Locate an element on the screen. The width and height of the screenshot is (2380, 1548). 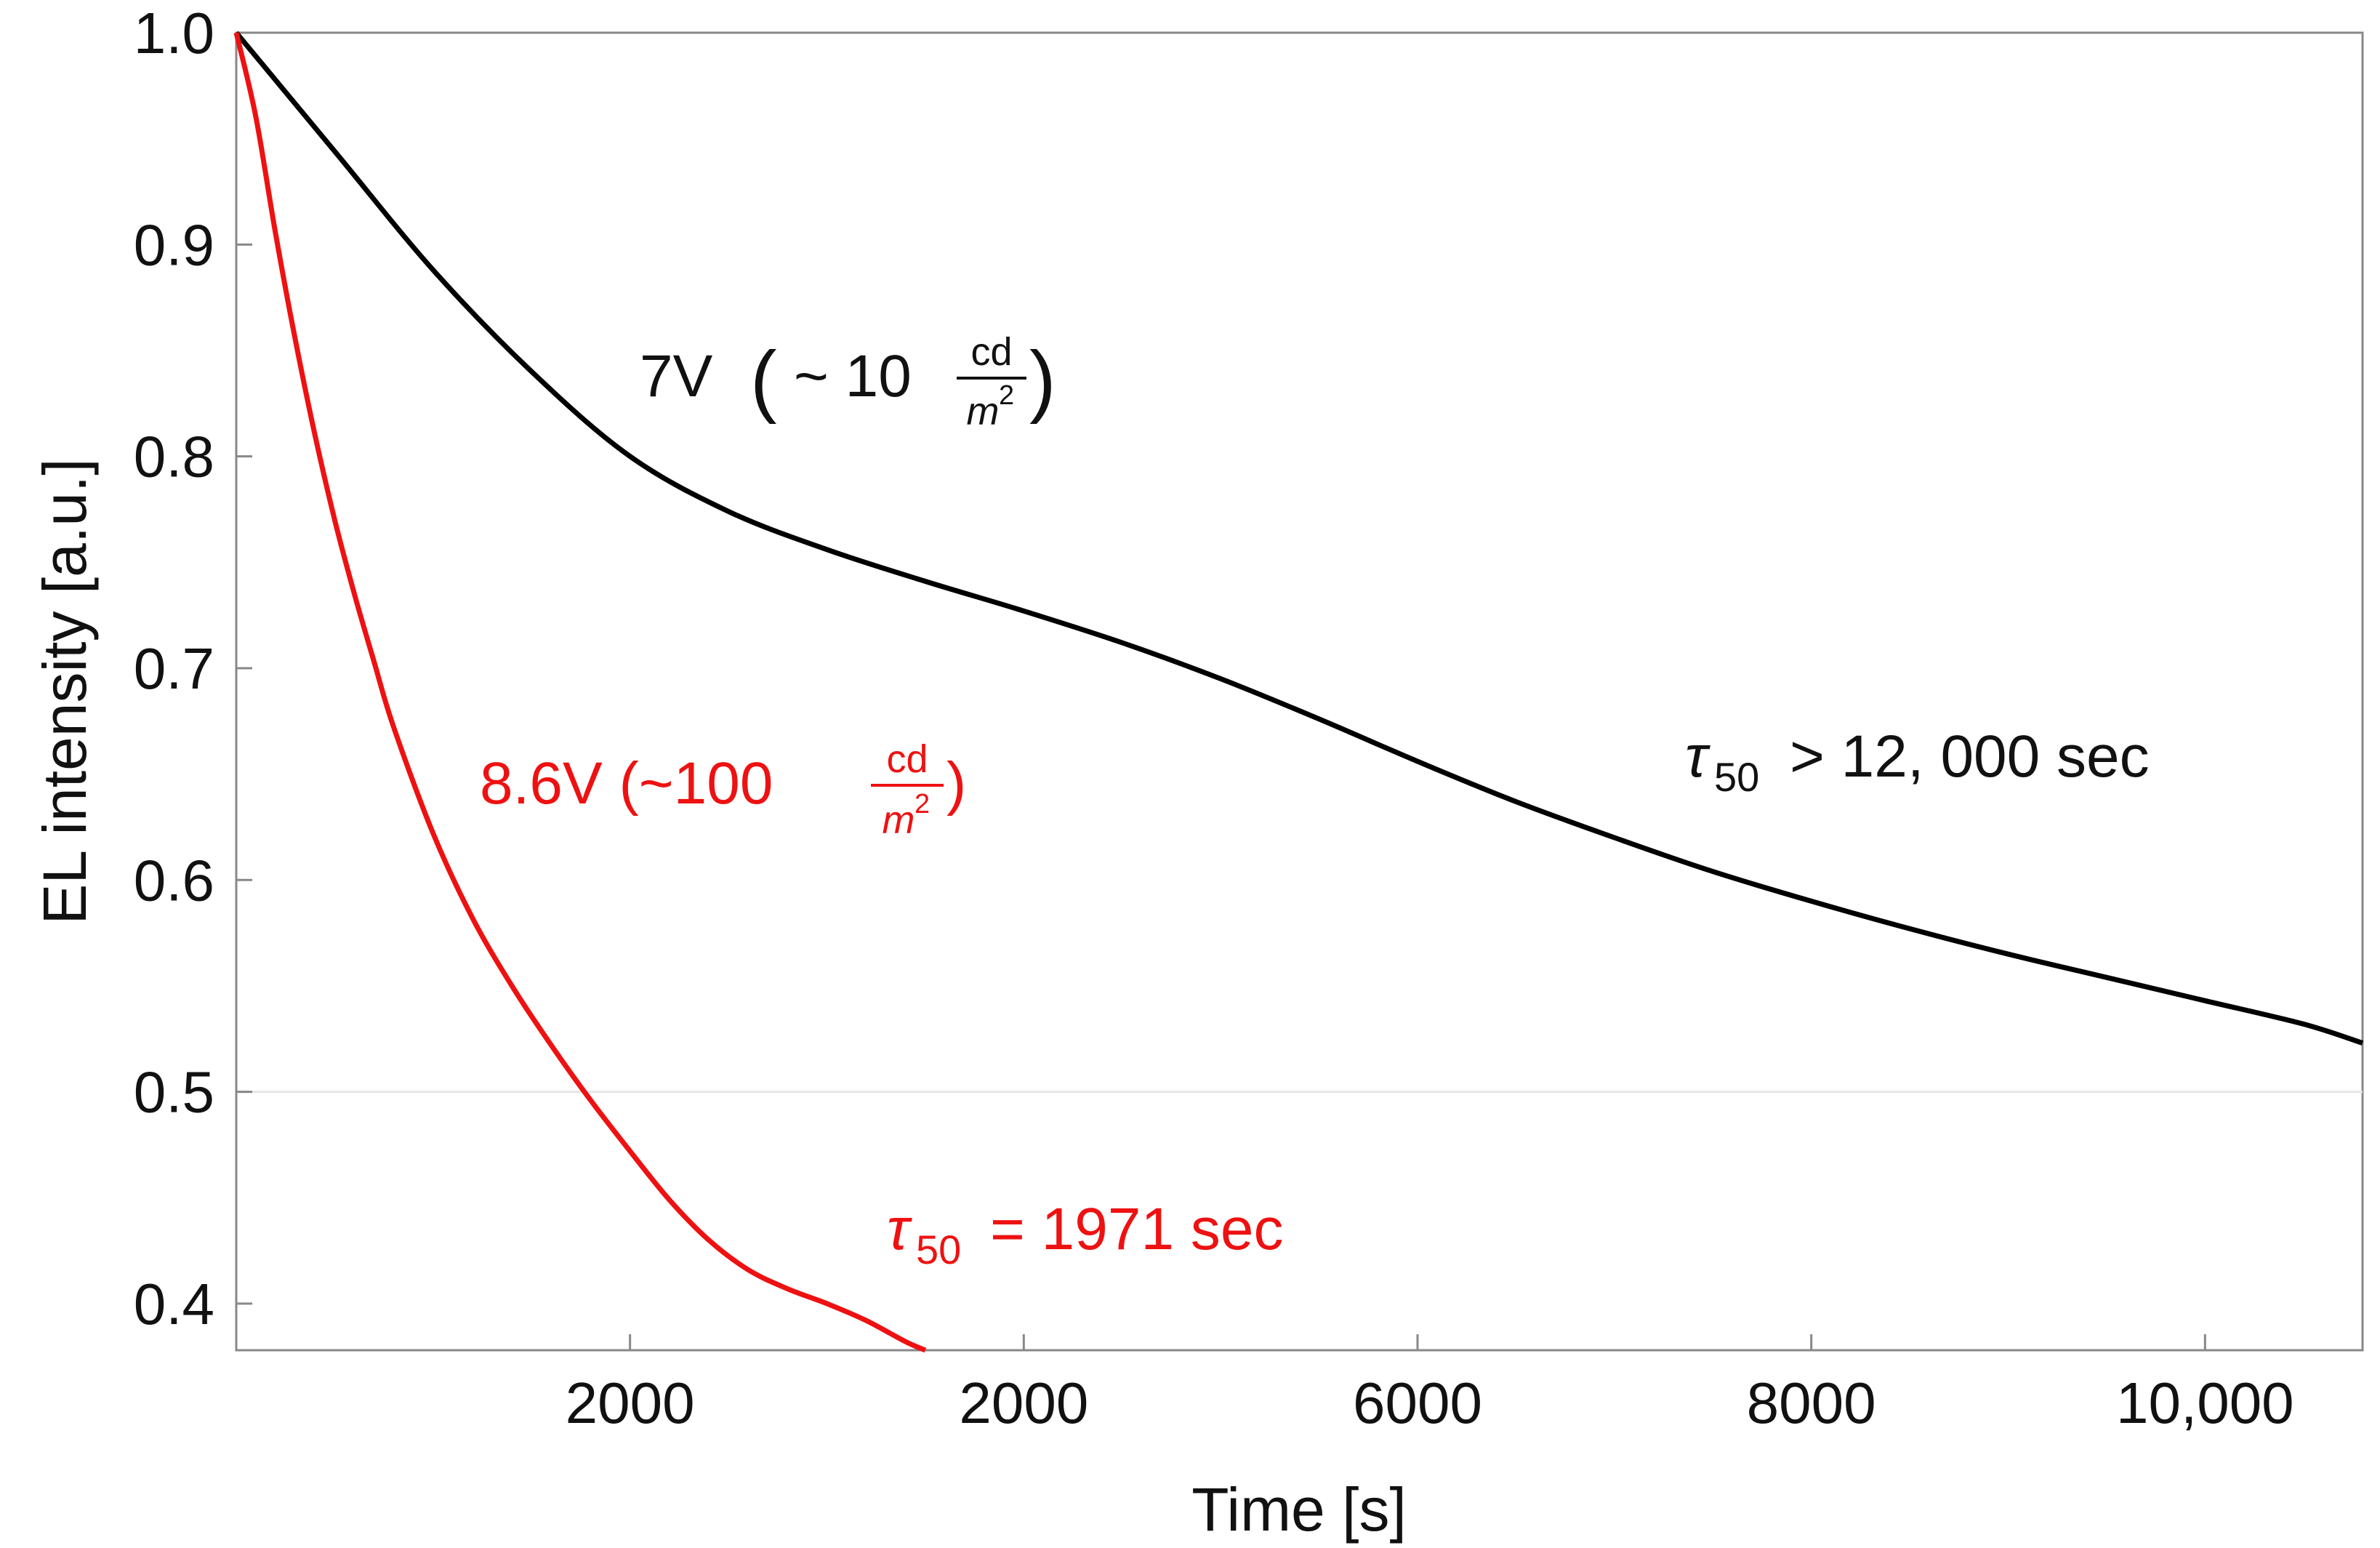
annotation-7v: 7V ( ~ 10 cd m 2 ) is located at coordinates (848, 381).